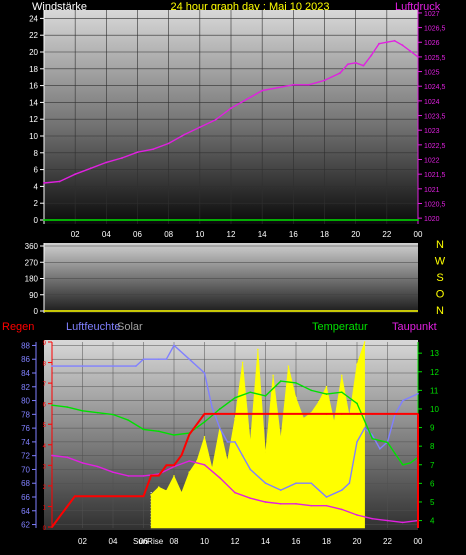 The width and height of the screenshot is (466, 555). I want to click on y-outer-tick-label: 2, so click(45, 488).